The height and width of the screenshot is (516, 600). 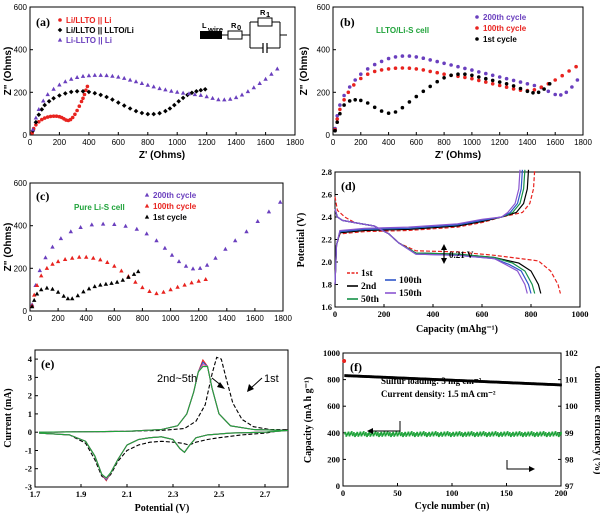 I want to click on panel-b-label: (b), so click(x=347, y=22).